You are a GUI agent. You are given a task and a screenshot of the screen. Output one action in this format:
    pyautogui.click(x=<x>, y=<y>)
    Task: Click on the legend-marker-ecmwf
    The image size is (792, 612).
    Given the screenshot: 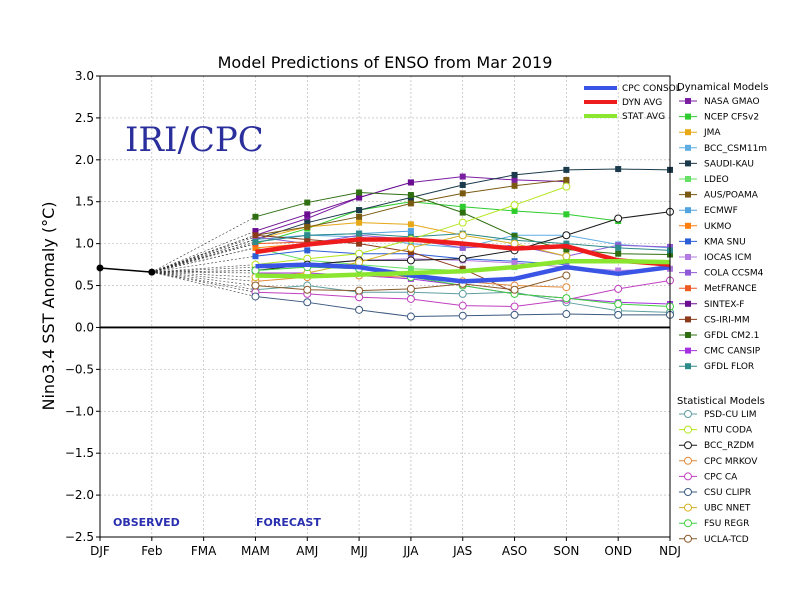 What is the action you would take?
    pyautogui.click(x=688, y=210)
    